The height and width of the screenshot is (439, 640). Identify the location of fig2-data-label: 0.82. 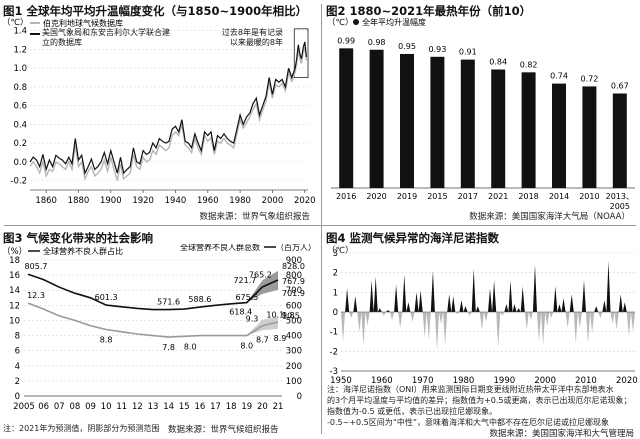
(529, 64).